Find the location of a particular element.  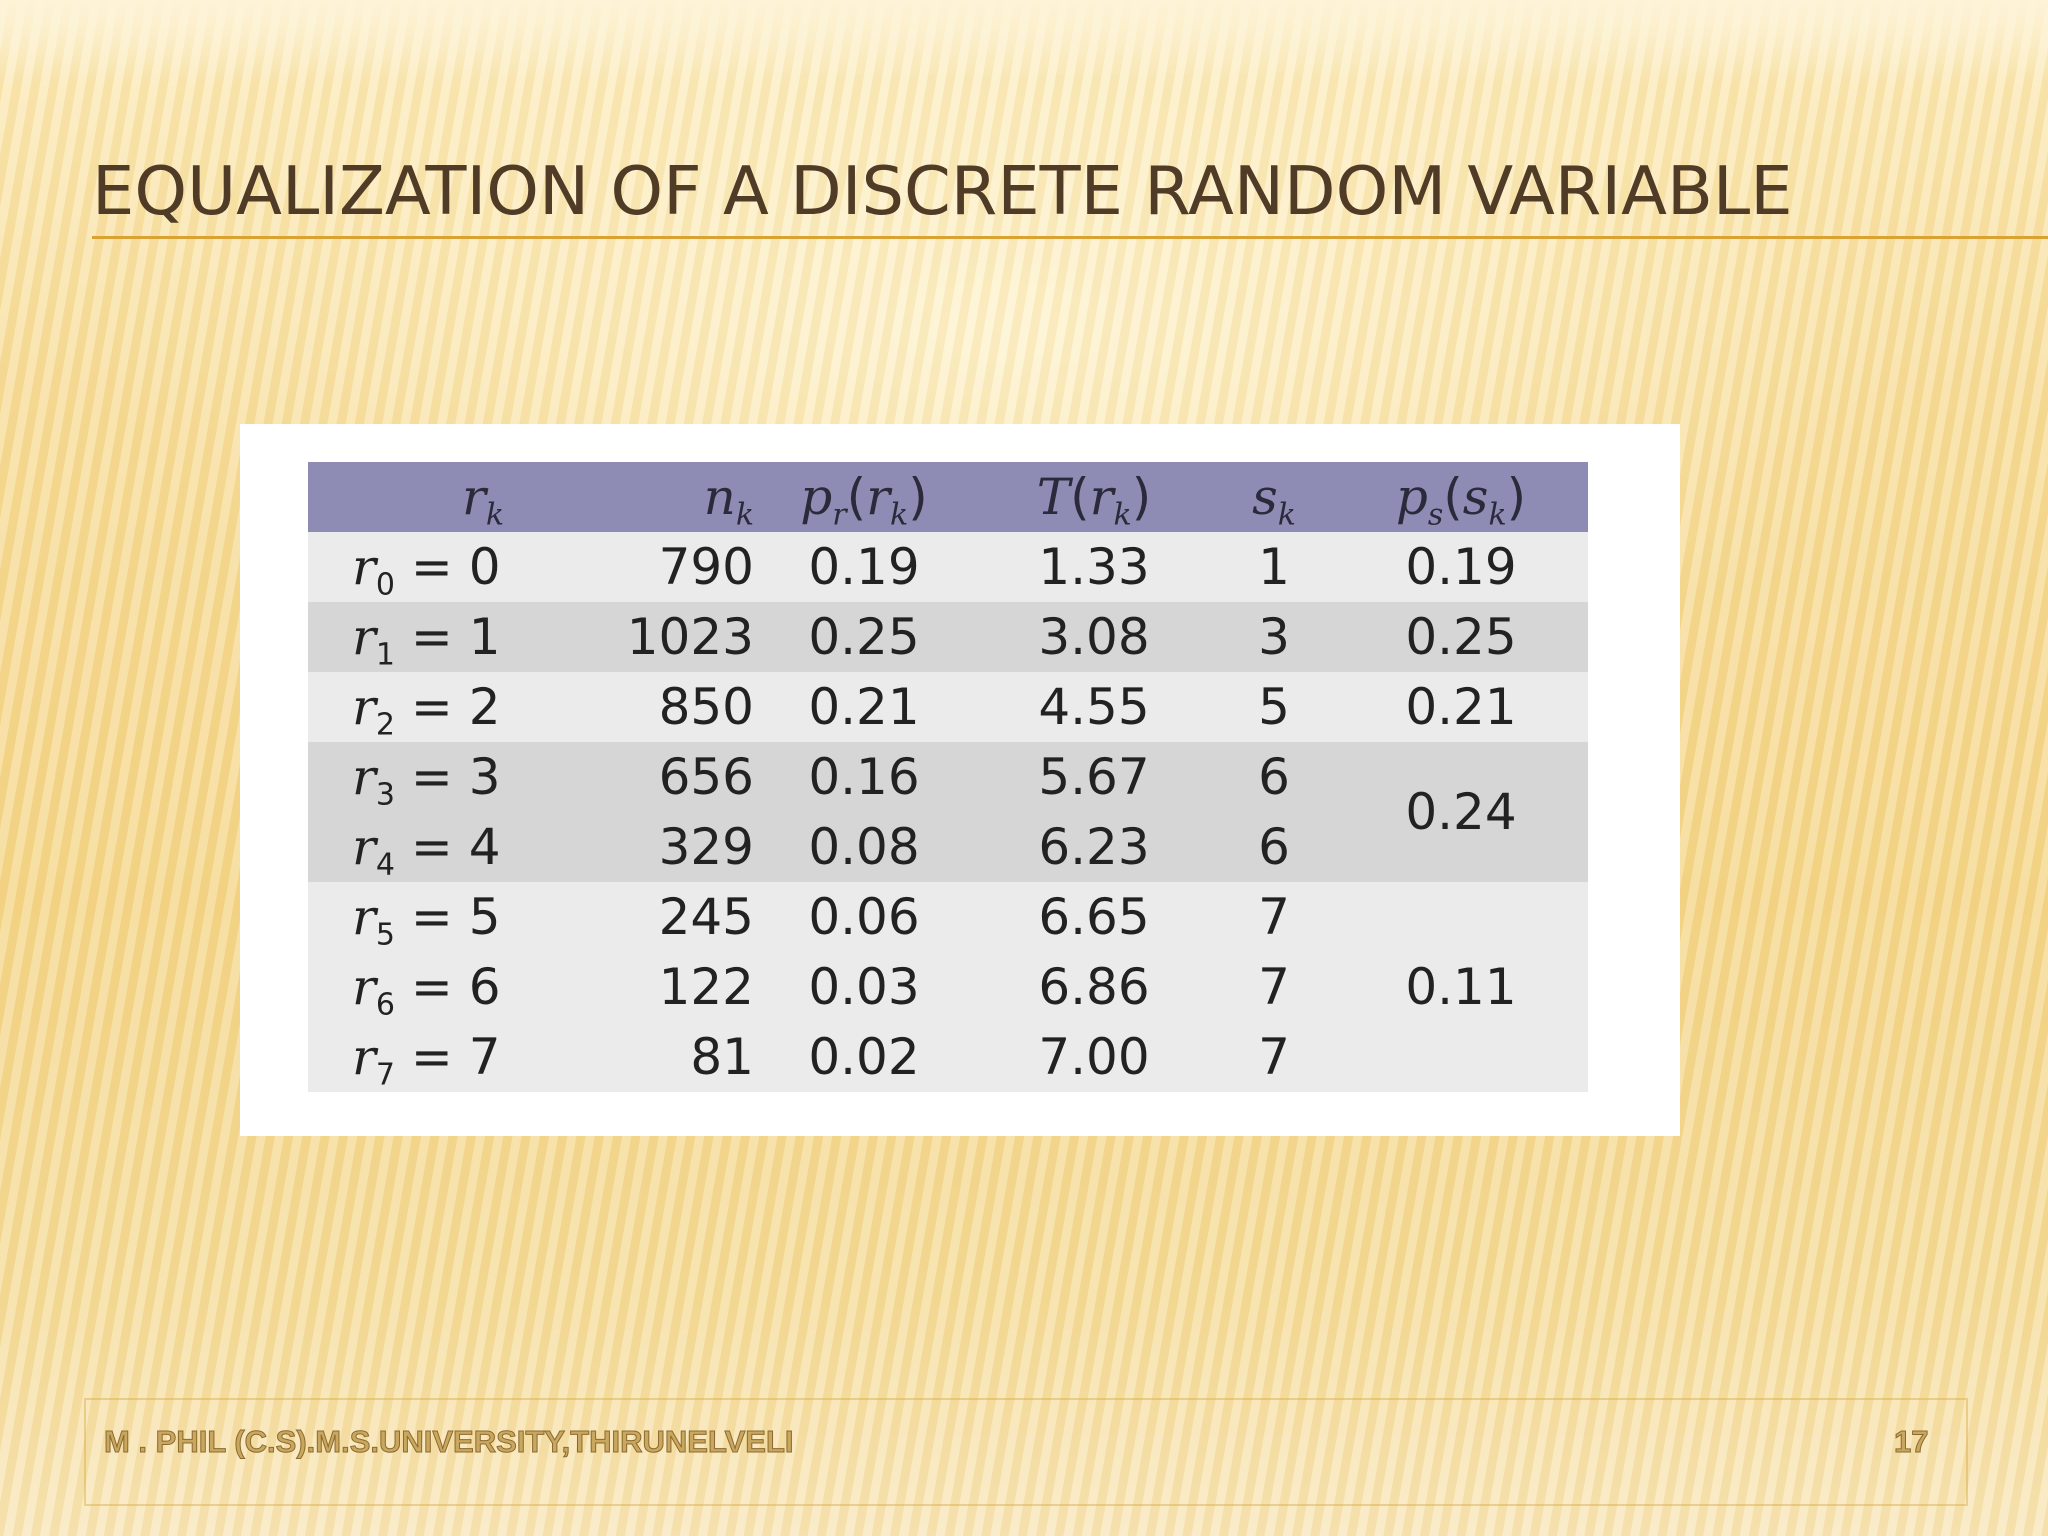

cell-n: 850 is located at coordinates (706, 707).